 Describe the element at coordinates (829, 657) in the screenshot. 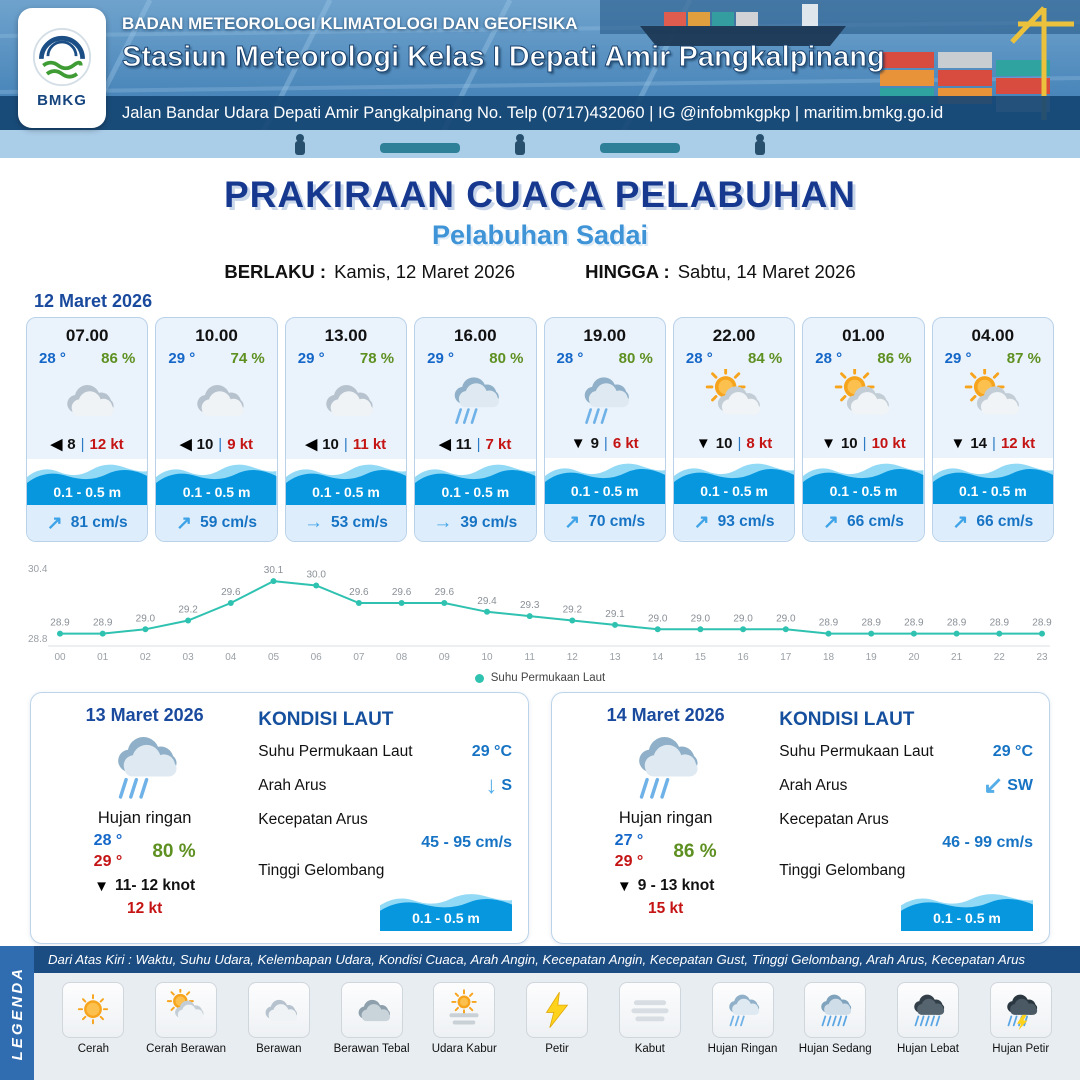

I see `svg-text: 18` at that location.